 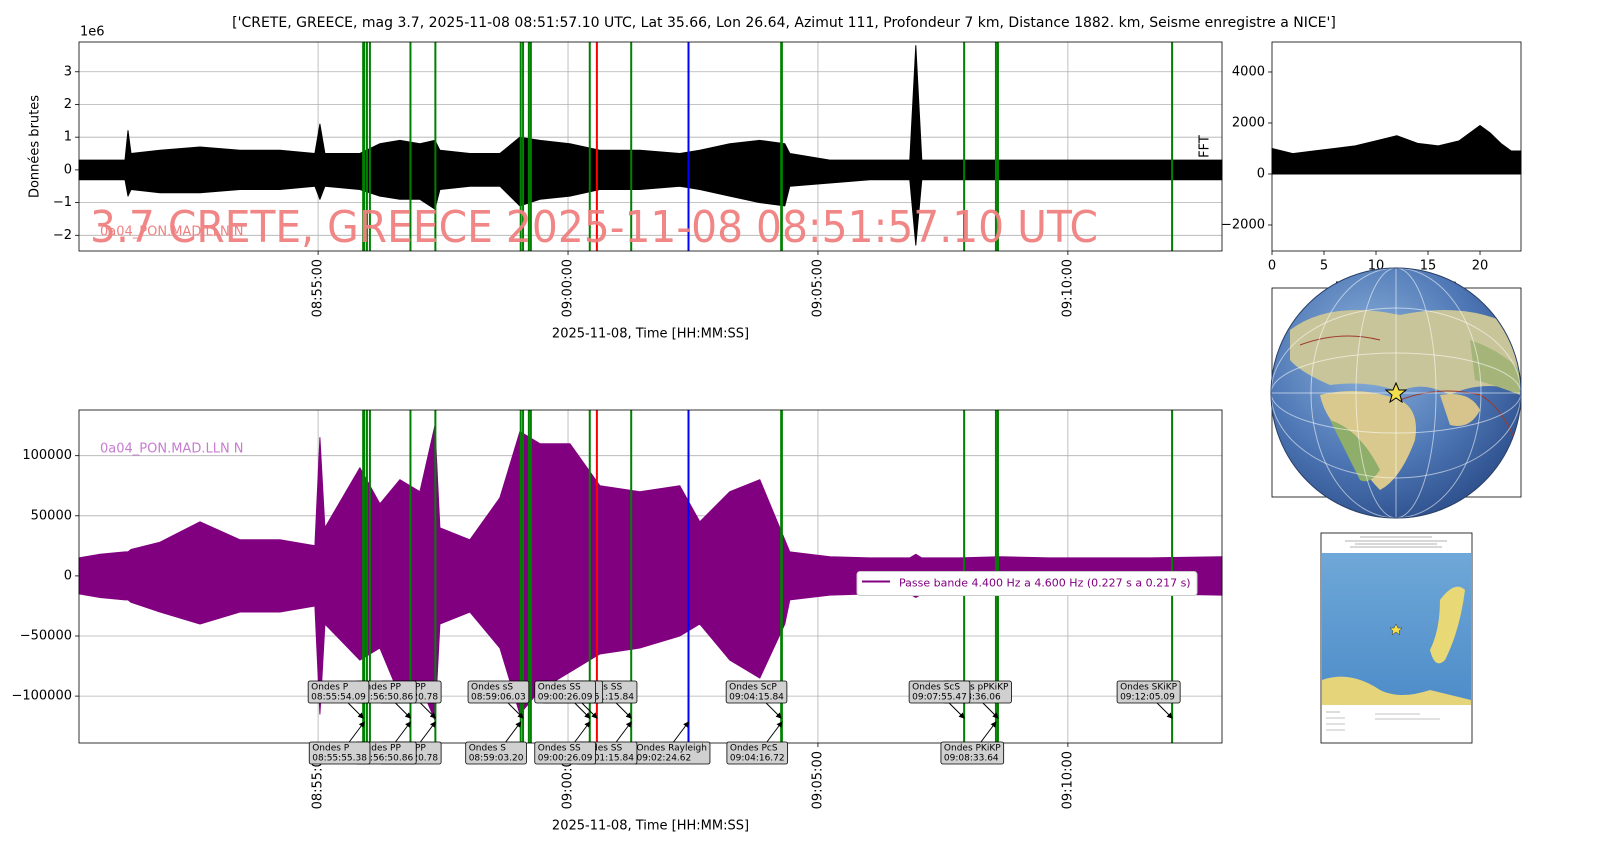 I want to click on annotation-text: 09:08:36.06, so click(x=973, y=698).